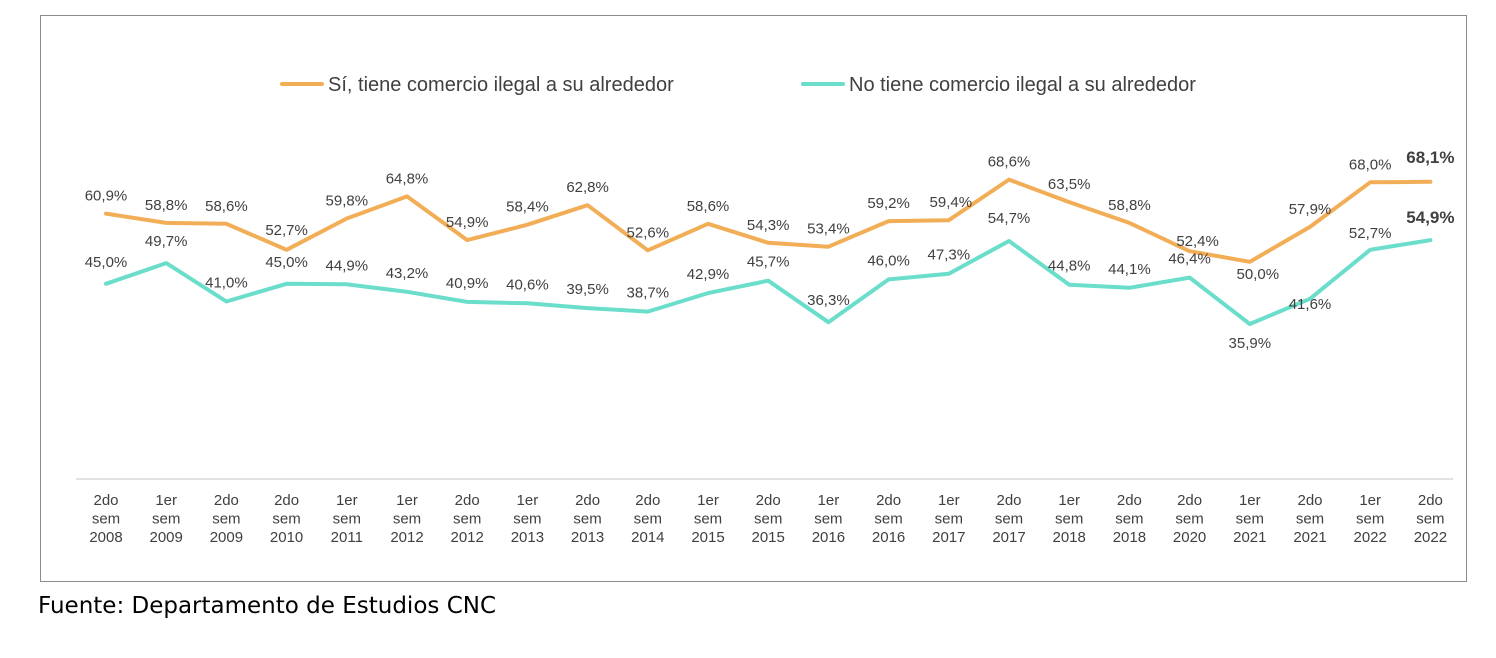 This screenshot has width=1496, height=658. I want to click on x-tick-label: 1er sem 2017, so click(948, 519).